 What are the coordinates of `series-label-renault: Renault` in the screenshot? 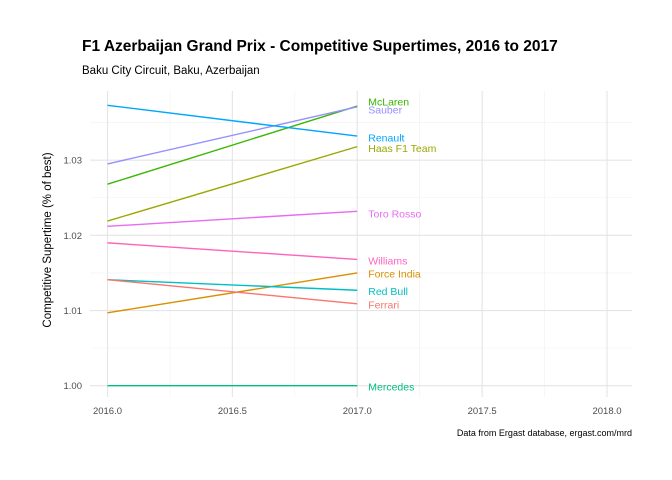 It's located at (386, 138).